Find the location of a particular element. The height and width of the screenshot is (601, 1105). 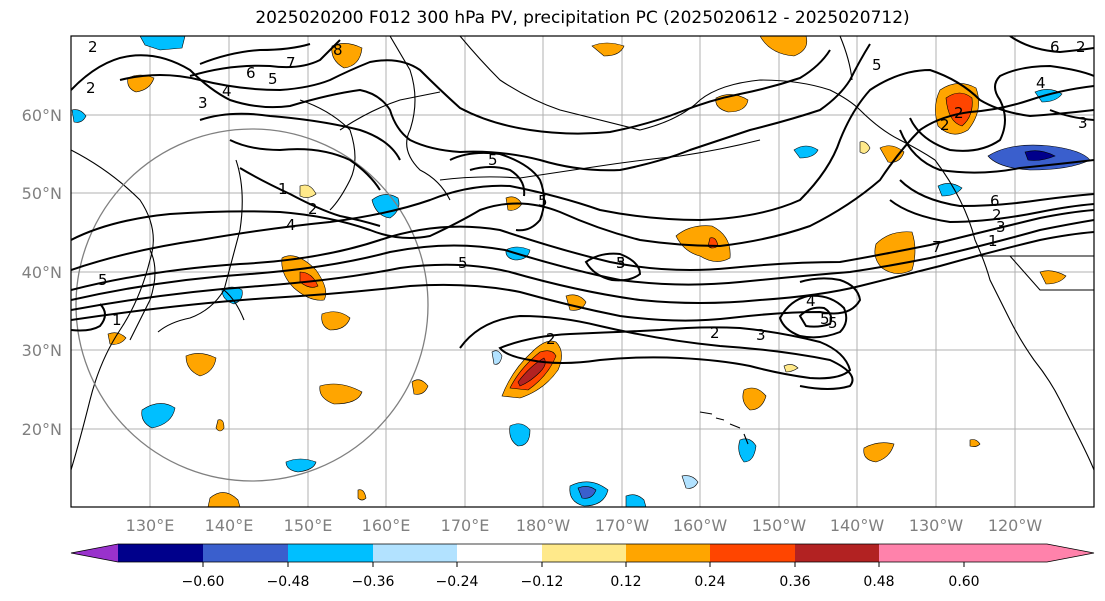

lat-label-60n: 60°N is located at coordinates (42, 115).